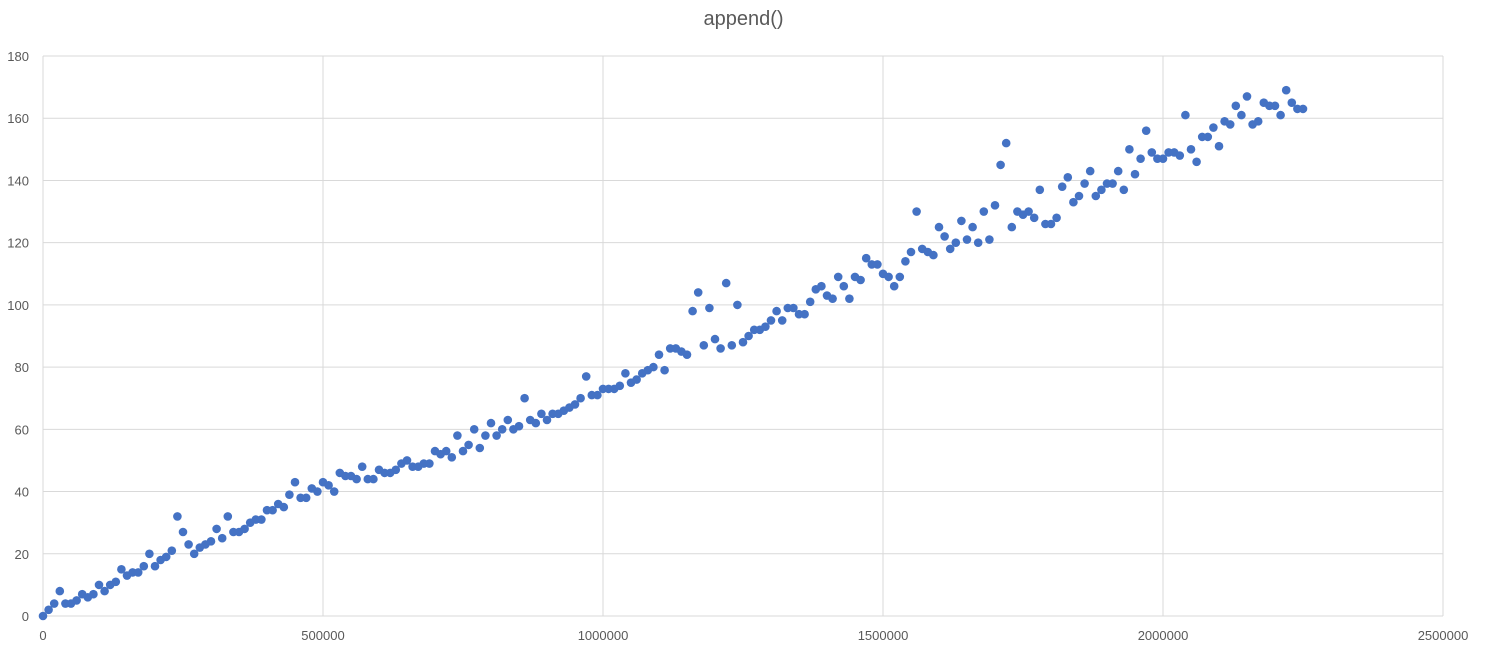 The image size is (1487, 654). I want to click on y-tick-label: 100, so click(18, 305).